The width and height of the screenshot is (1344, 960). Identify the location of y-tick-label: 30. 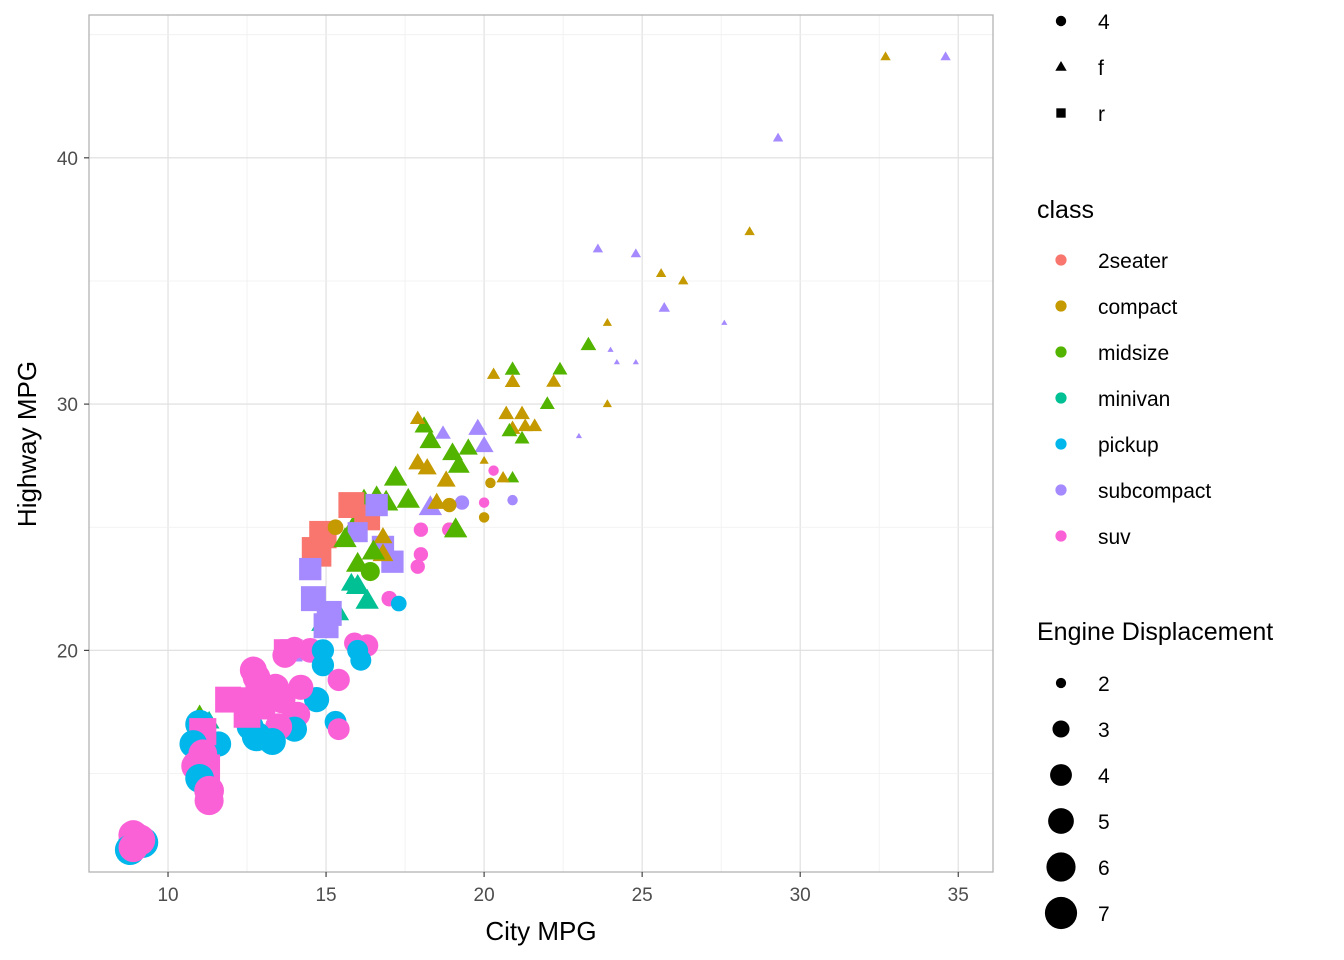
(67, 405).